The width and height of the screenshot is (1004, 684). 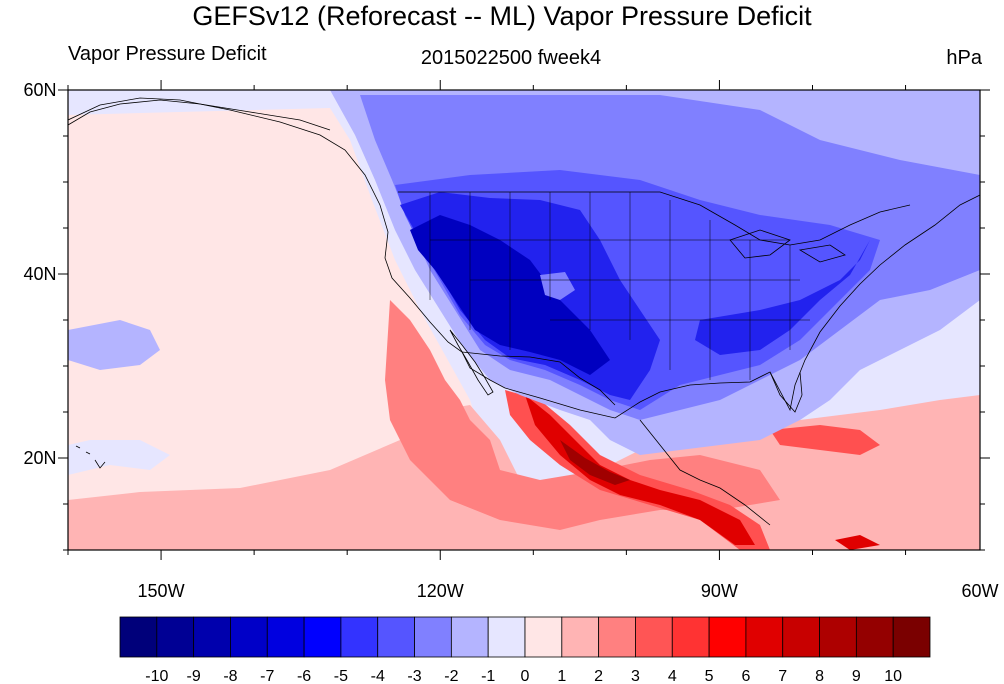 I want to click on us-canada-border, so click(x=654, y=218).